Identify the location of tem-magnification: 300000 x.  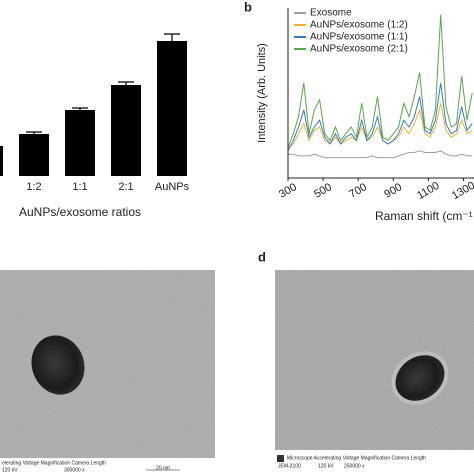
(74, 470).